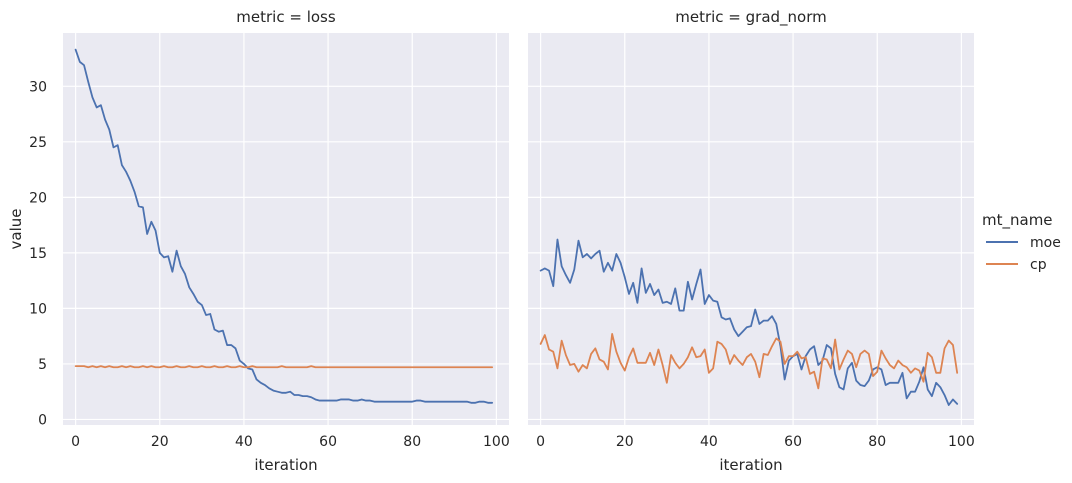 This screenshot has width=1072, height=483. I want to click on panel-grad-norm-x-tick-label: 20, so click(625, 442).